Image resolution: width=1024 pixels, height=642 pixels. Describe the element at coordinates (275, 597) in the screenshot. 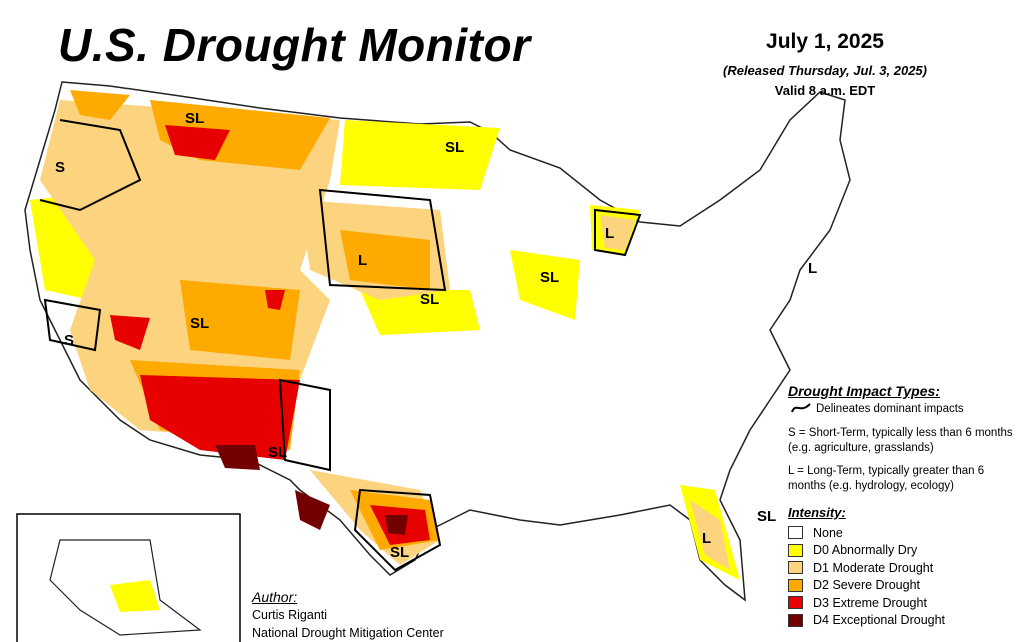

I see `author-title: Author:` at that location.